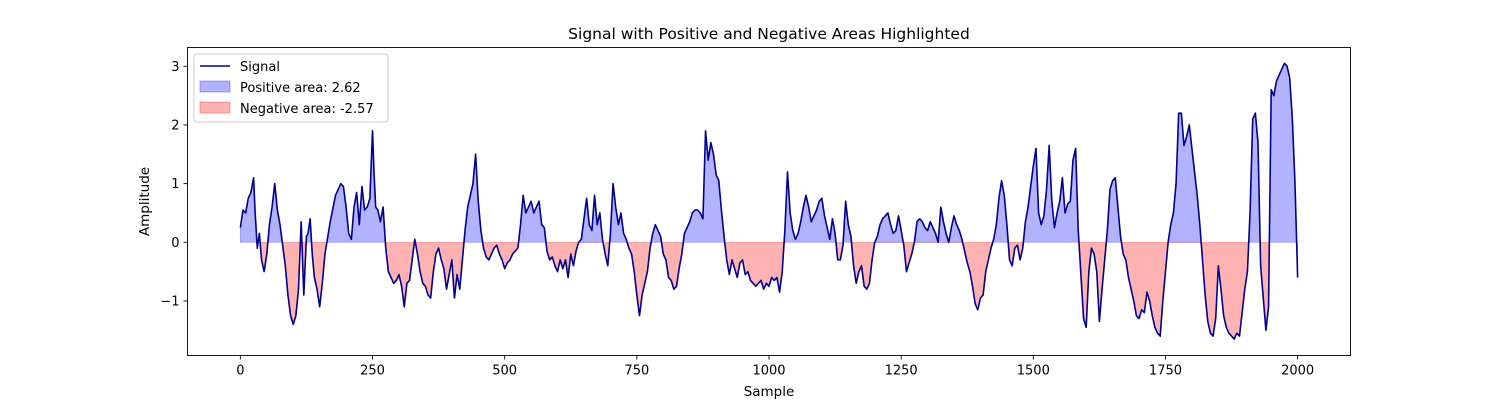  I want to click on x-tick-label: 1250, so click(901, 371).